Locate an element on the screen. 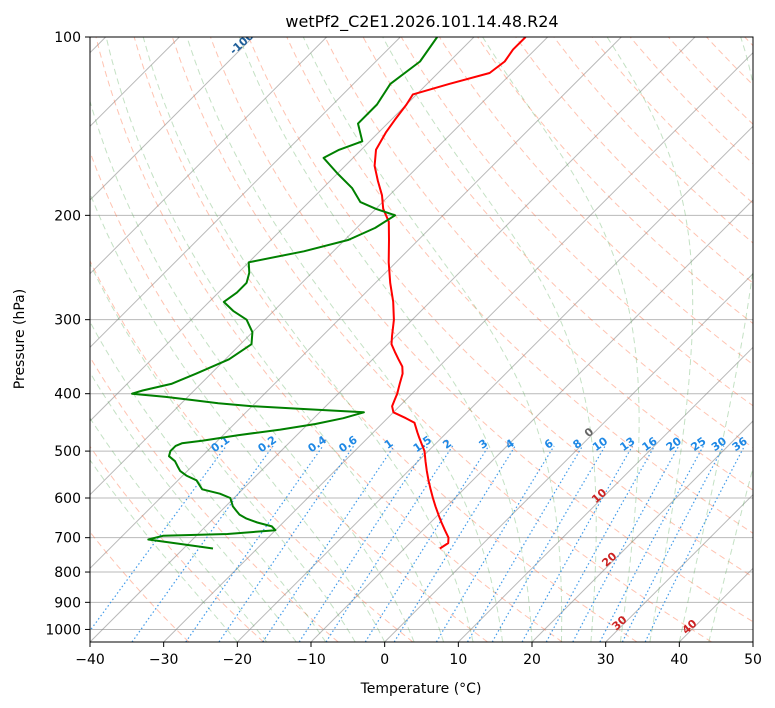  x-tick-label: 40 is located at coordinates (679, 660).